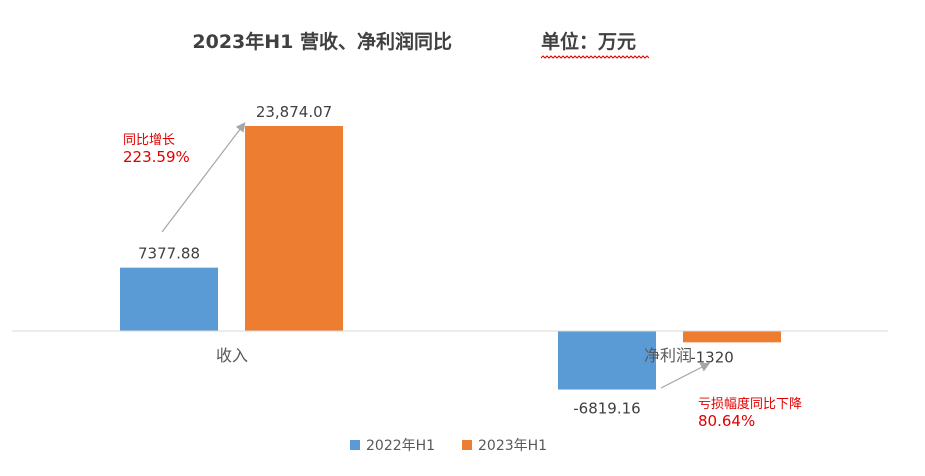  I want to click on legend-swatch-2022, so click(355, 445).